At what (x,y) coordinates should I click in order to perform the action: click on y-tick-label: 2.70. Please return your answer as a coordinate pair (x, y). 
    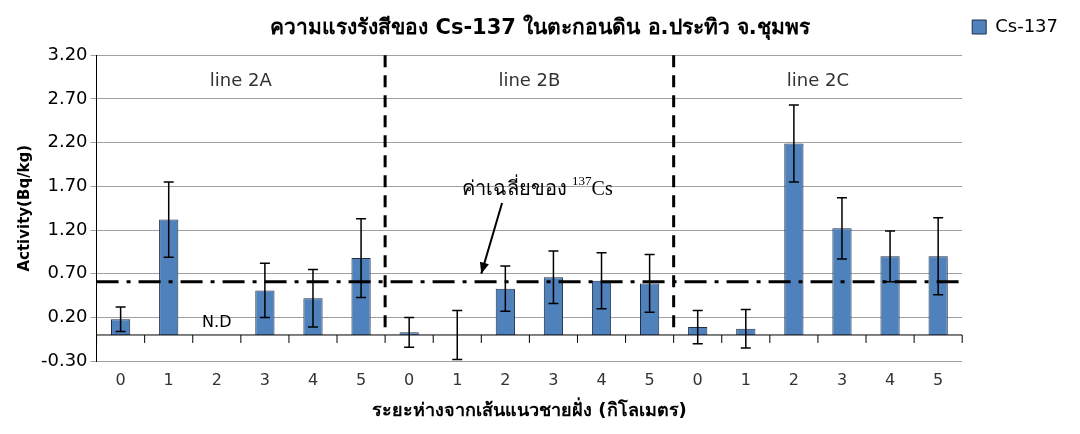
    Looking at the image, I should click on (67, 97).